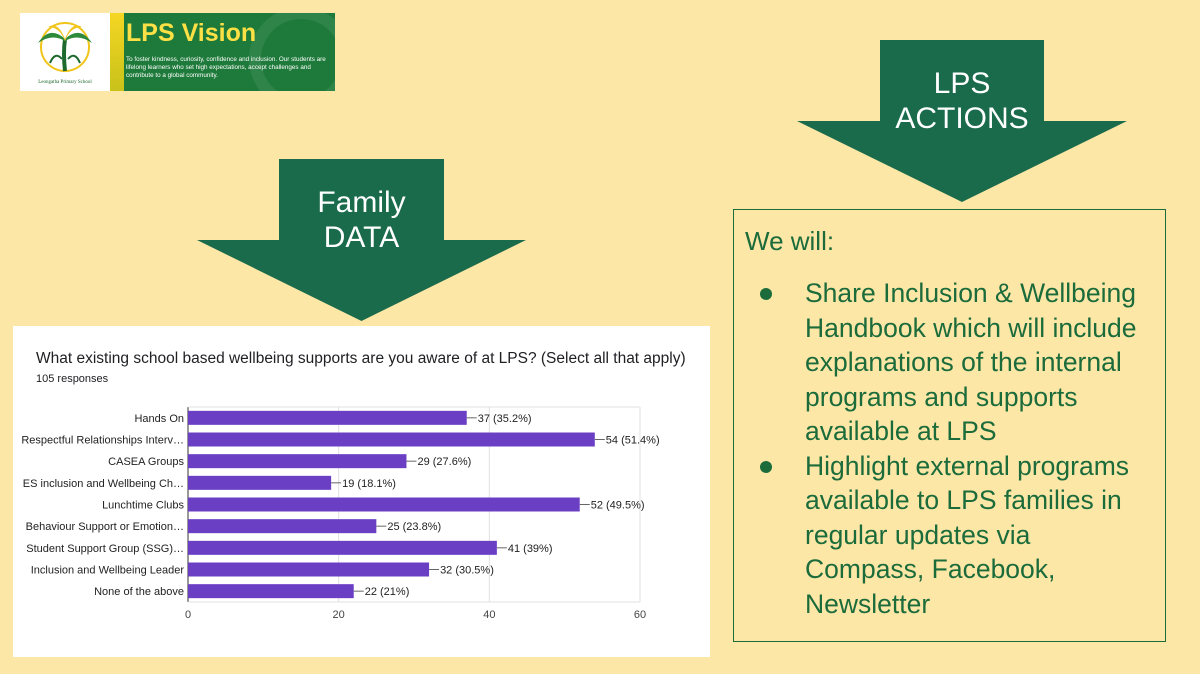 Image resolution: width=1200 pixels, height=674 pixels. I want to click on family-arrow-line2: DATA, so click(361, 237).